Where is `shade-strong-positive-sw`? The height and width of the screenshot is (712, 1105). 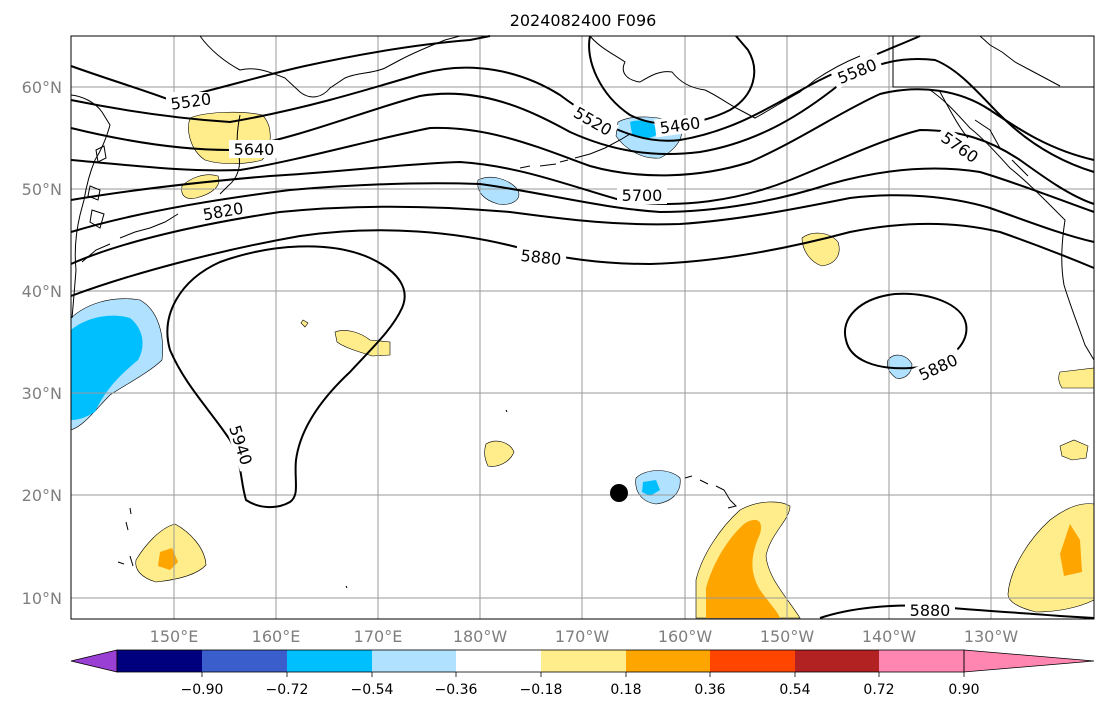 shade-strong-positive-sw is located at coordinates (168, 559).